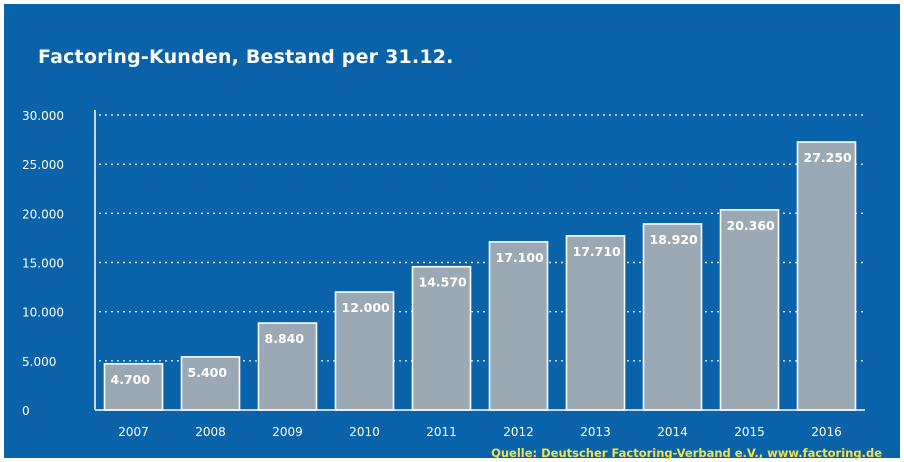 Image resolution: width=904 pixels, height=462 pixels. I want to click on bar-value-label: 5.400, so click(208, 372).